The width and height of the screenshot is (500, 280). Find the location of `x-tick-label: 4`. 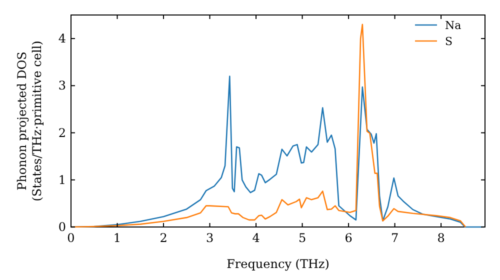

x-tick-label: 4 is located at coordinates (256, 238).